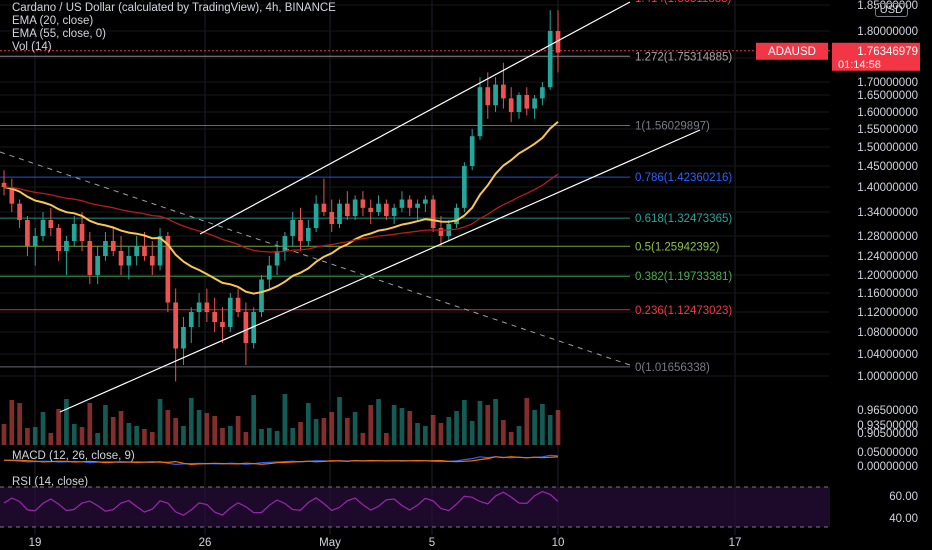  What do you see at coordinates (53, 21) in the screenshot?
I see `ema20-legend: EMA (20, close)` at bounding box center [53, 21].